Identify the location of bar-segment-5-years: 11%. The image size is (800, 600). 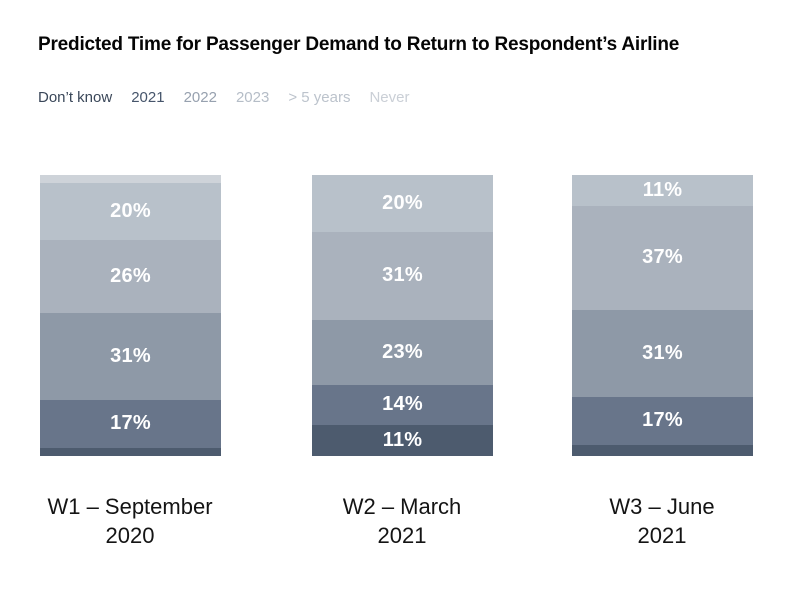
(662, 190).